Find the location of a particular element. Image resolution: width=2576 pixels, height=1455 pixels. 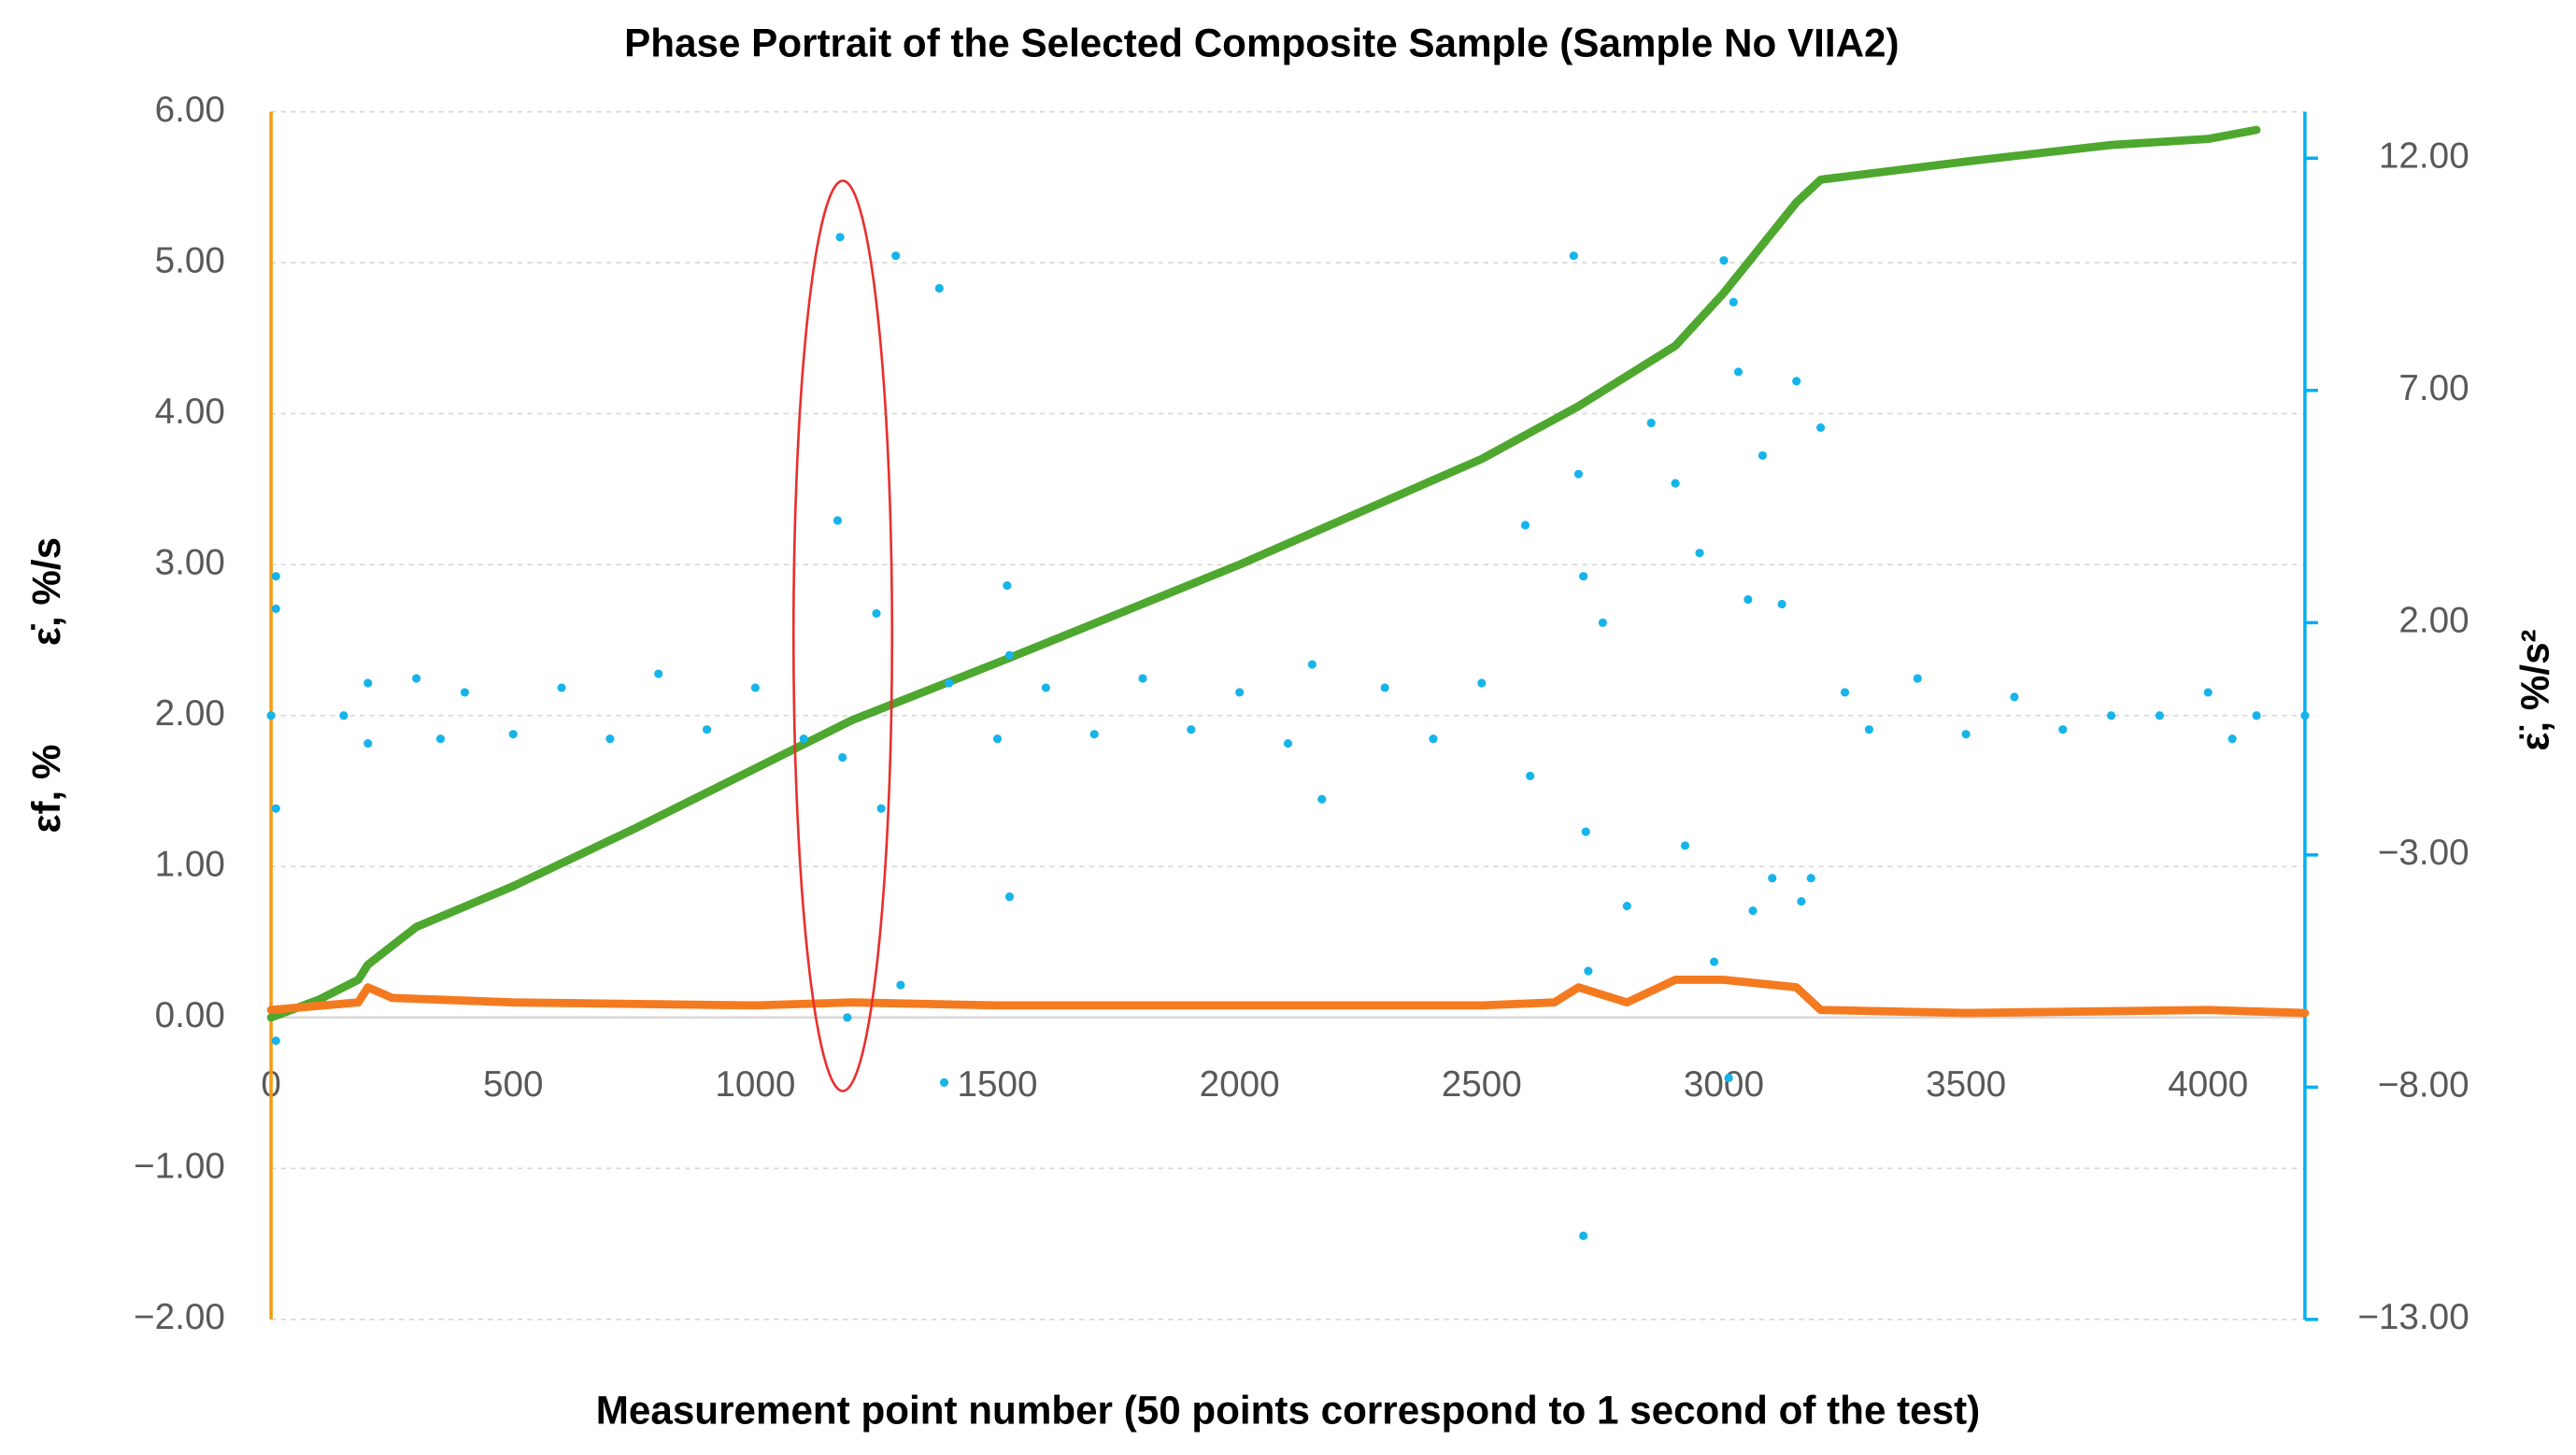

x-tick-label: 2500 is located at coordinates (1482, 1084).